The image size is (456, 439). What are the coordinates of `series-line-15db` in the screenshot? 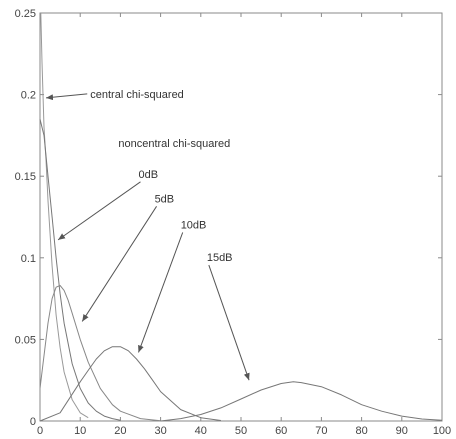 It's located at (301, 401).